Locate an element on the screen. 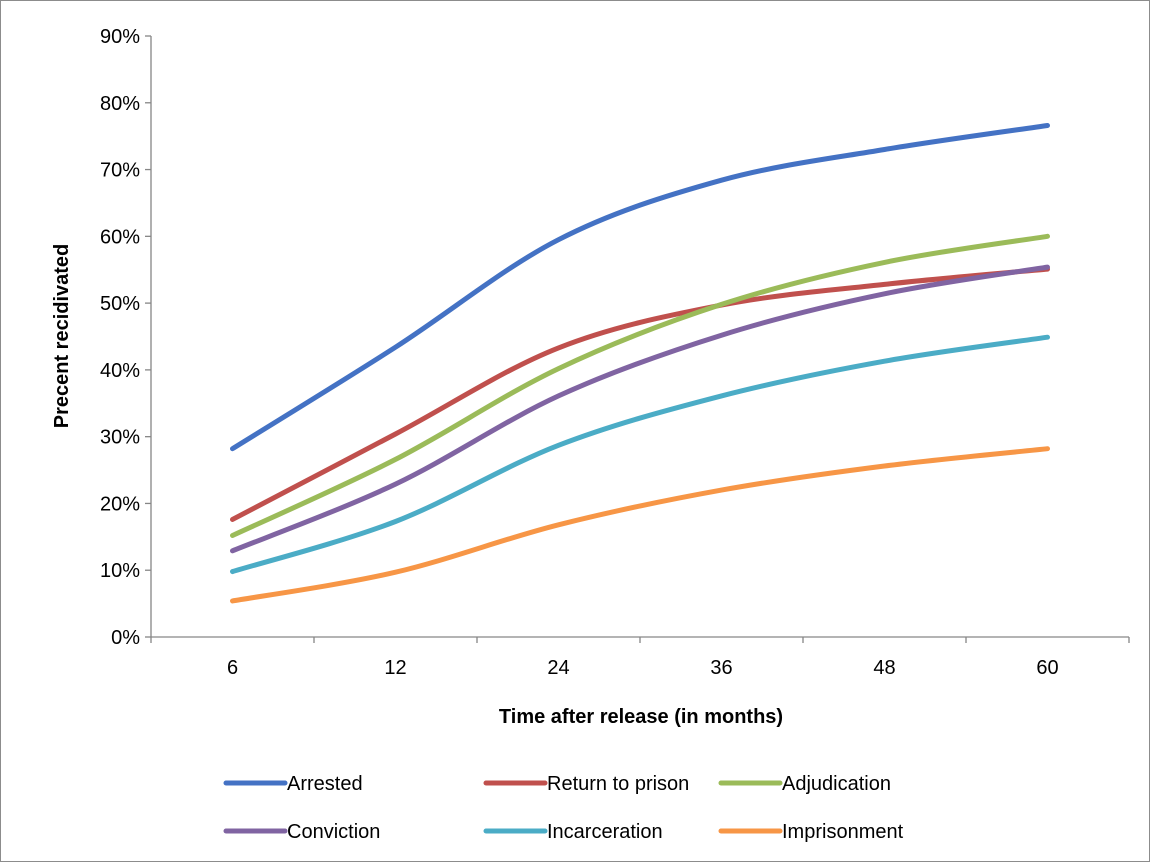  legend-label: Conviction is located at coordinates (333, 832).